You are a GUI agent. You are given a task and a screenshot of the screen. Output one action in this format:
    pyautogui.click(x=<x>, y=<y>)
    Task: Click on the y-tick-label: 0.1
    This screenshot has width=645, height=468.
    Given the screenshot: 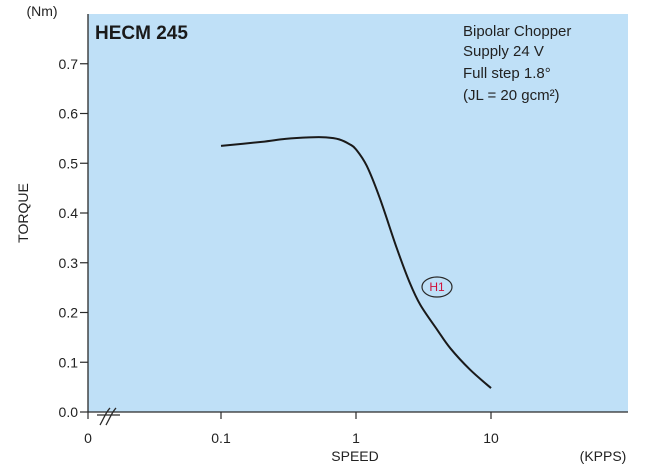 What is the action you would take?
    pyautogui.click(x=69, y=362)
    